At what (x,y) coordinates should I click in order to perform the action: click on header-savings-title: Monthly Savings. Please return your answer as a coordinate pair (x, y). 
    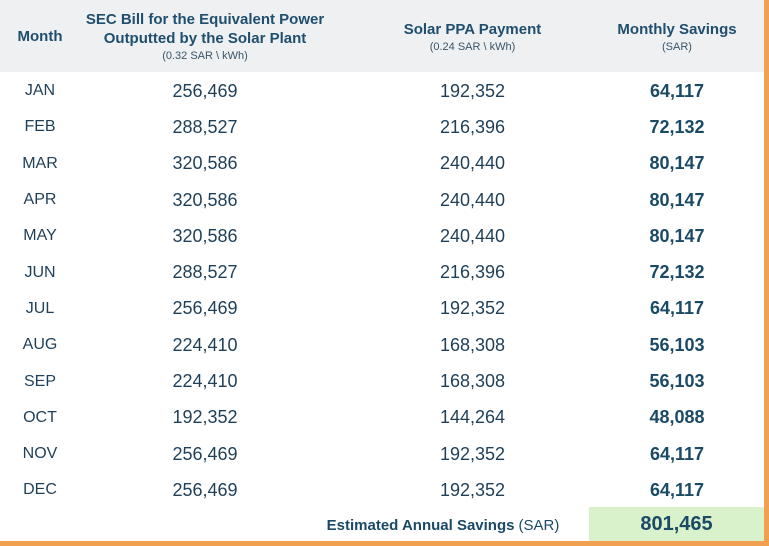
    Looking at the image, I should click on (677, 29).